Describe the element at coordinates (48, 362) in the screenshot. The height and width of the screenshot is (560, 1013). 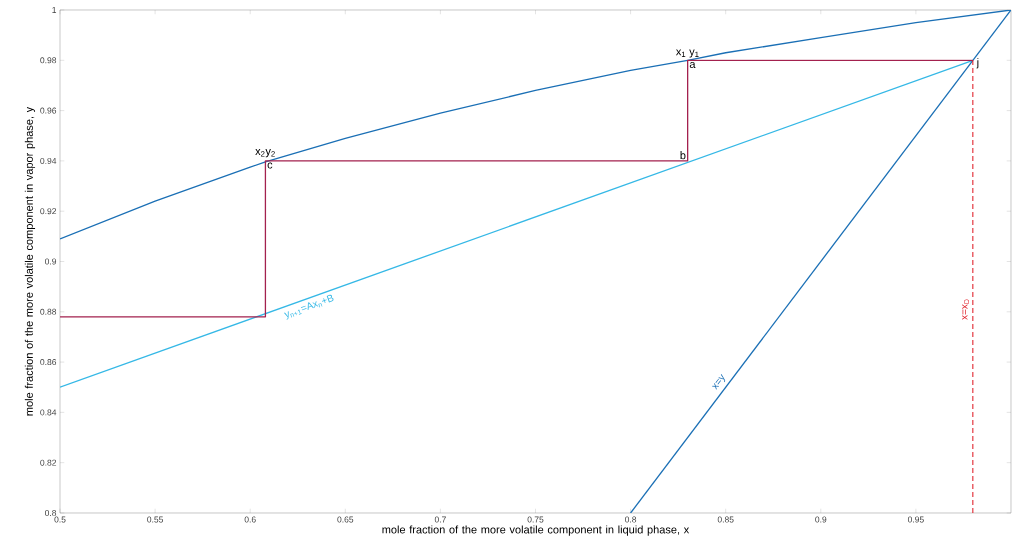
I see `y-tick-label: 0.86` at that location.